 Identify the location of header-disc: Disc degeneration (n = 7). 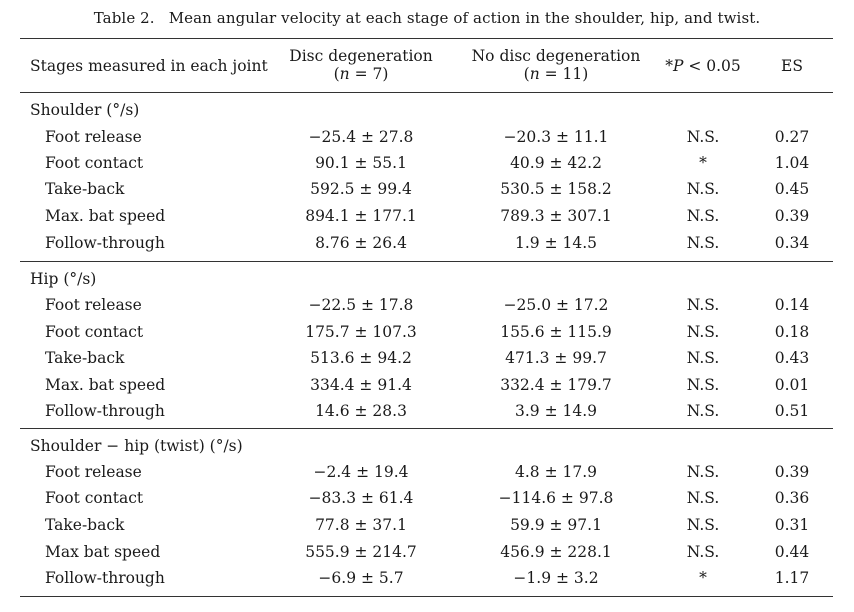
(360, 65).